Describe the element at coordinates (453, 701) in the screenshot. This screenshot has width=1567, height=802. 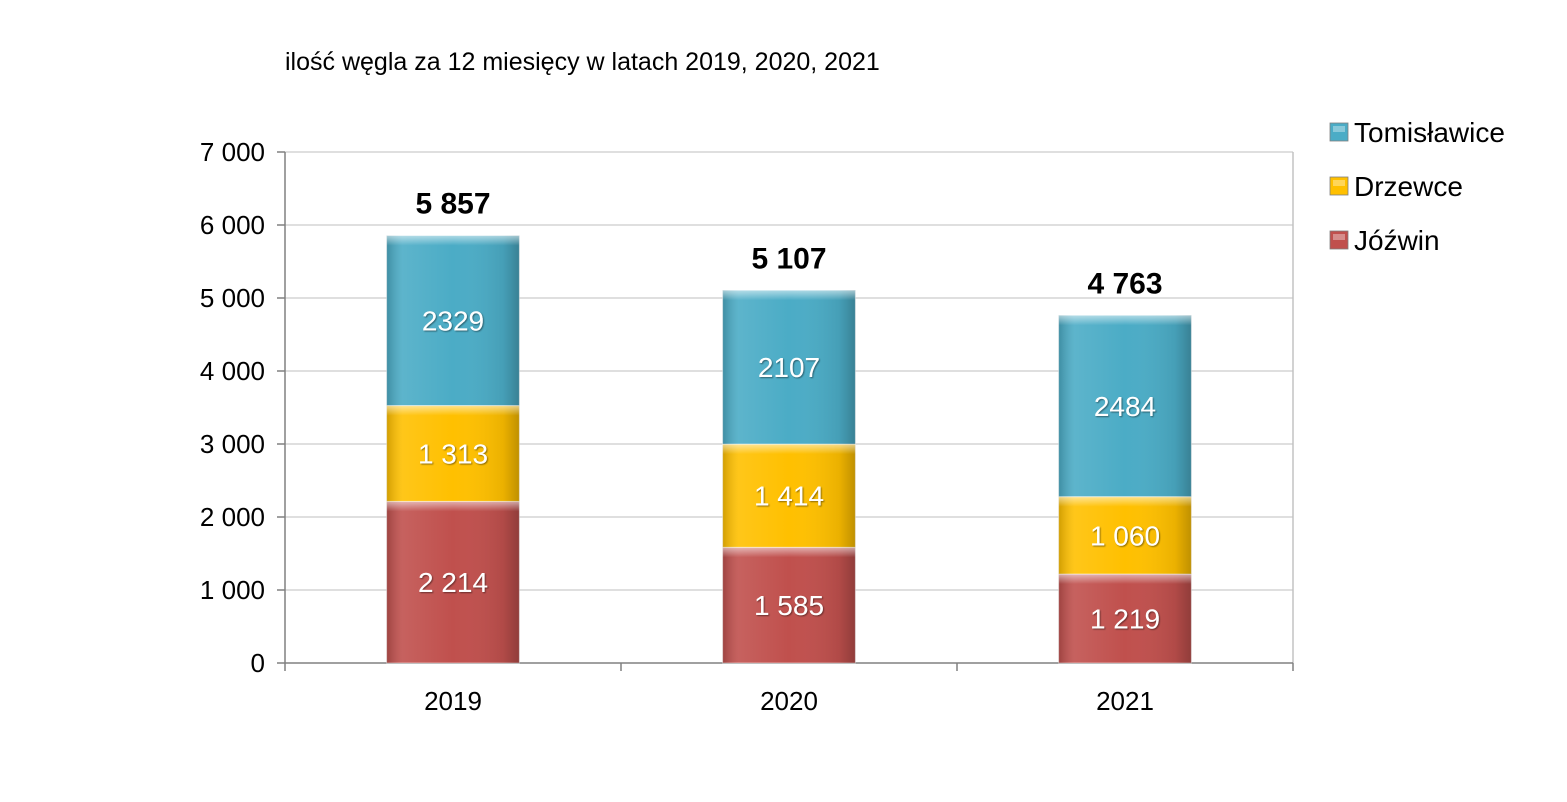
I see `x-tick-label: 2019` at that location.